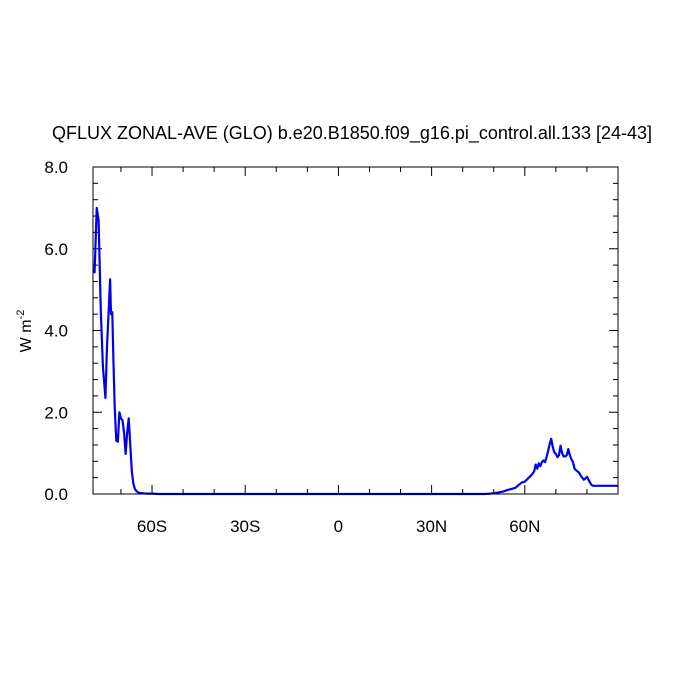 The height and width of the screenshot is (700, 700). What do you see at coordinates (245, 526) in the screenshot?
I see `x-tick-label: 30S` at bounding box center [245, 526].